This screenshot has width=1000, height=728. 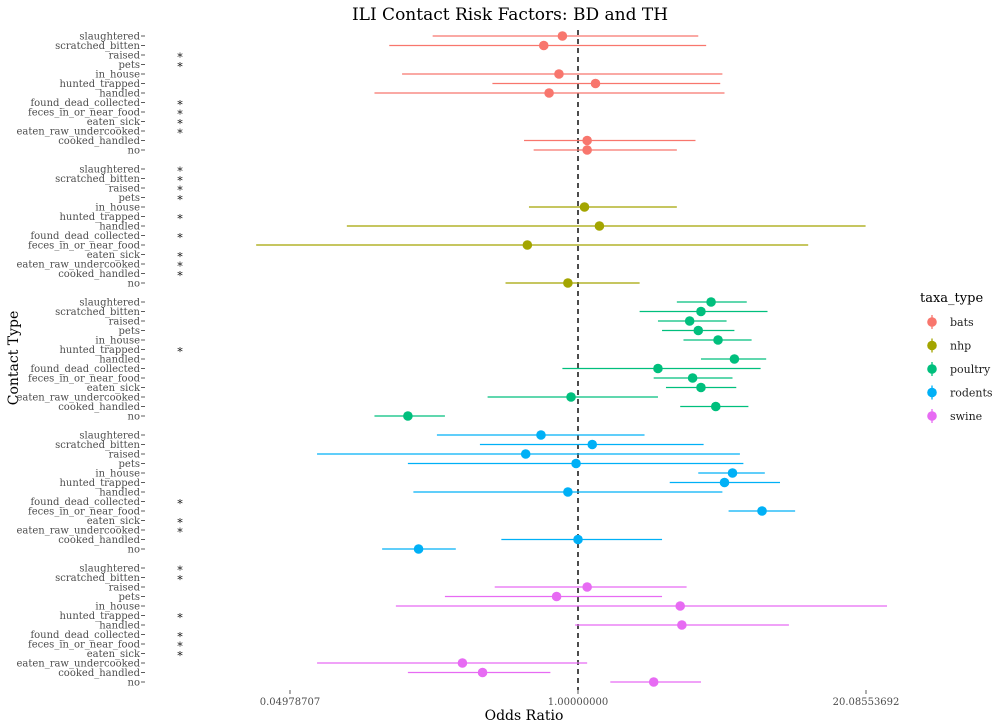 I want to click on legend-label-bats: bats, so click(x=962, y=322).